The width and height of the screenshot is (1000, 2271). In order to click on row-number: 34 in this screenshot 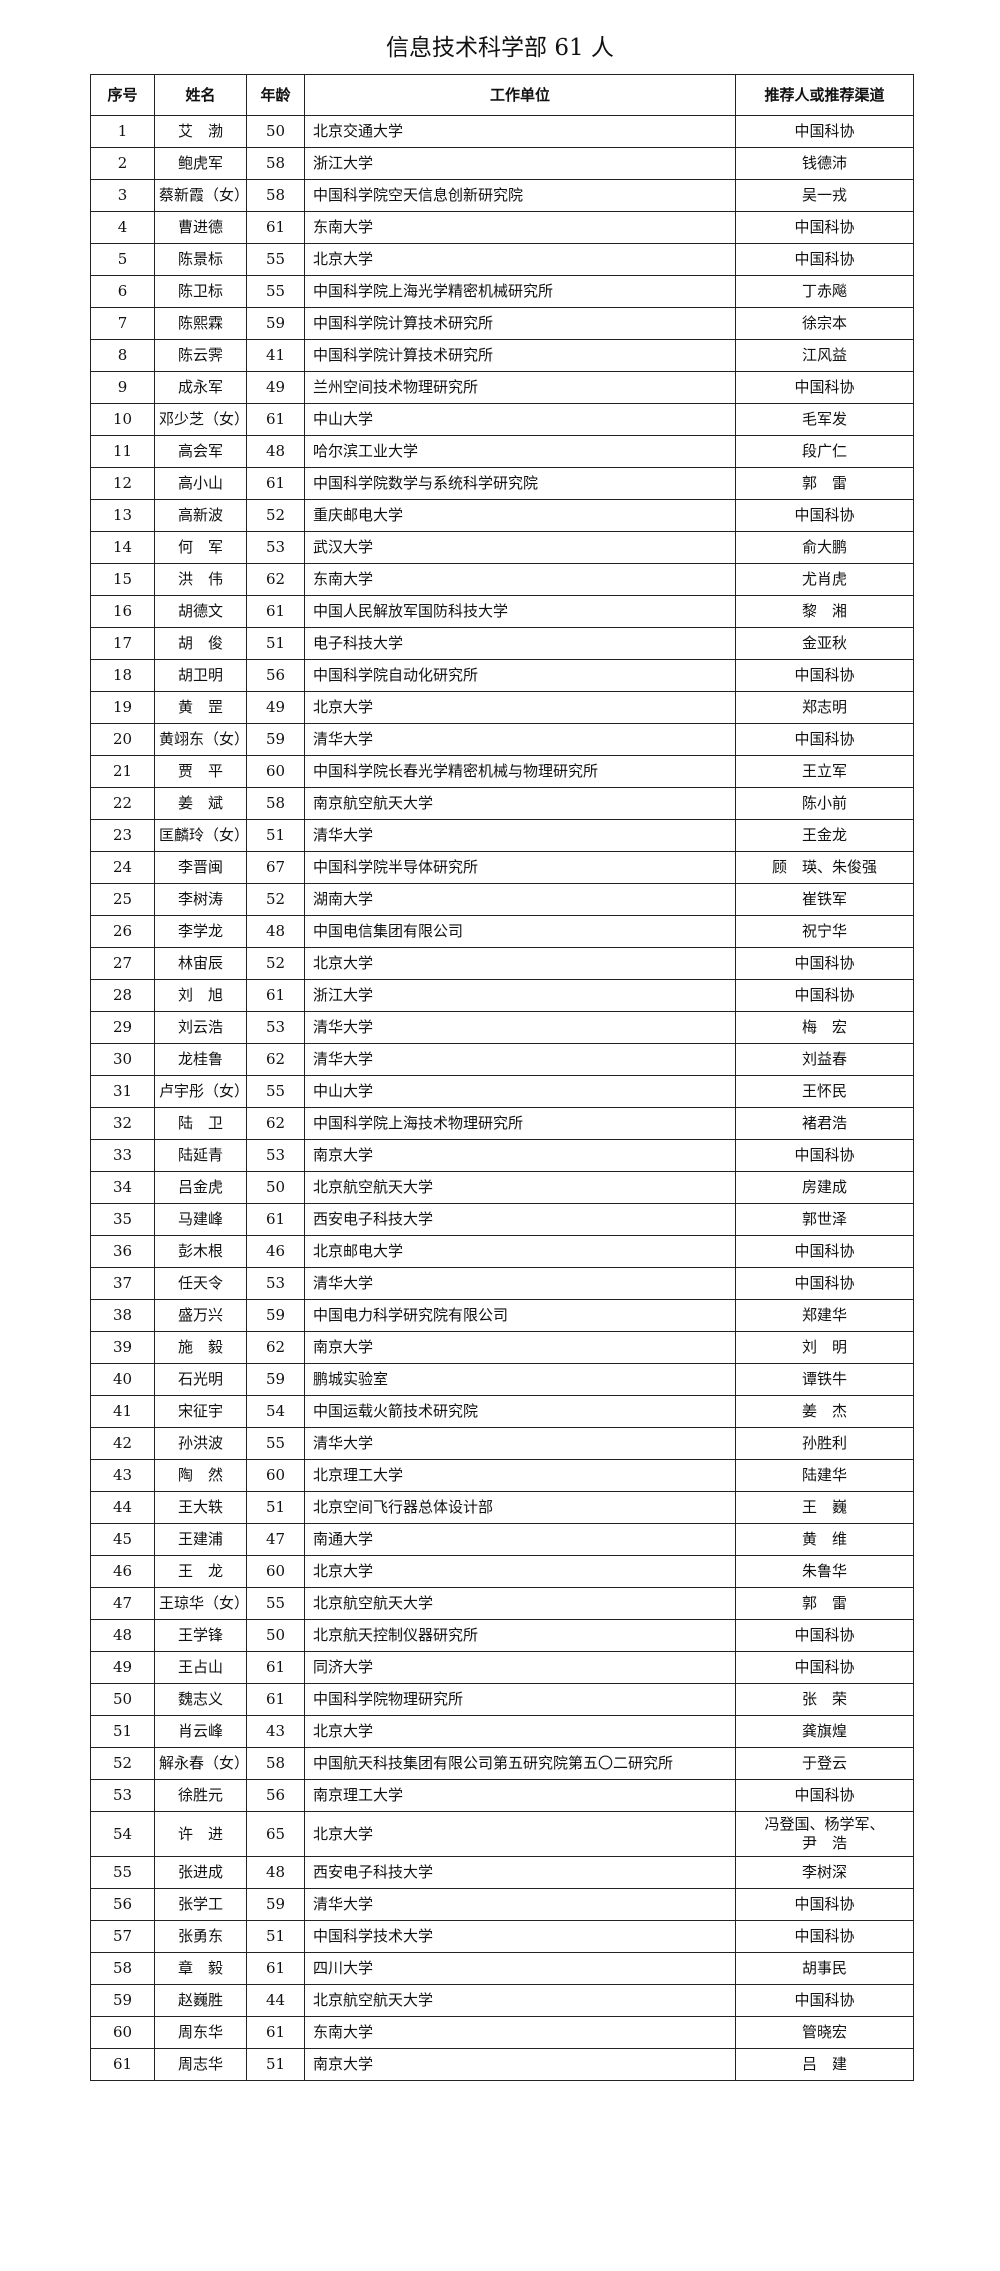, I will do `click(122, 1187)`.